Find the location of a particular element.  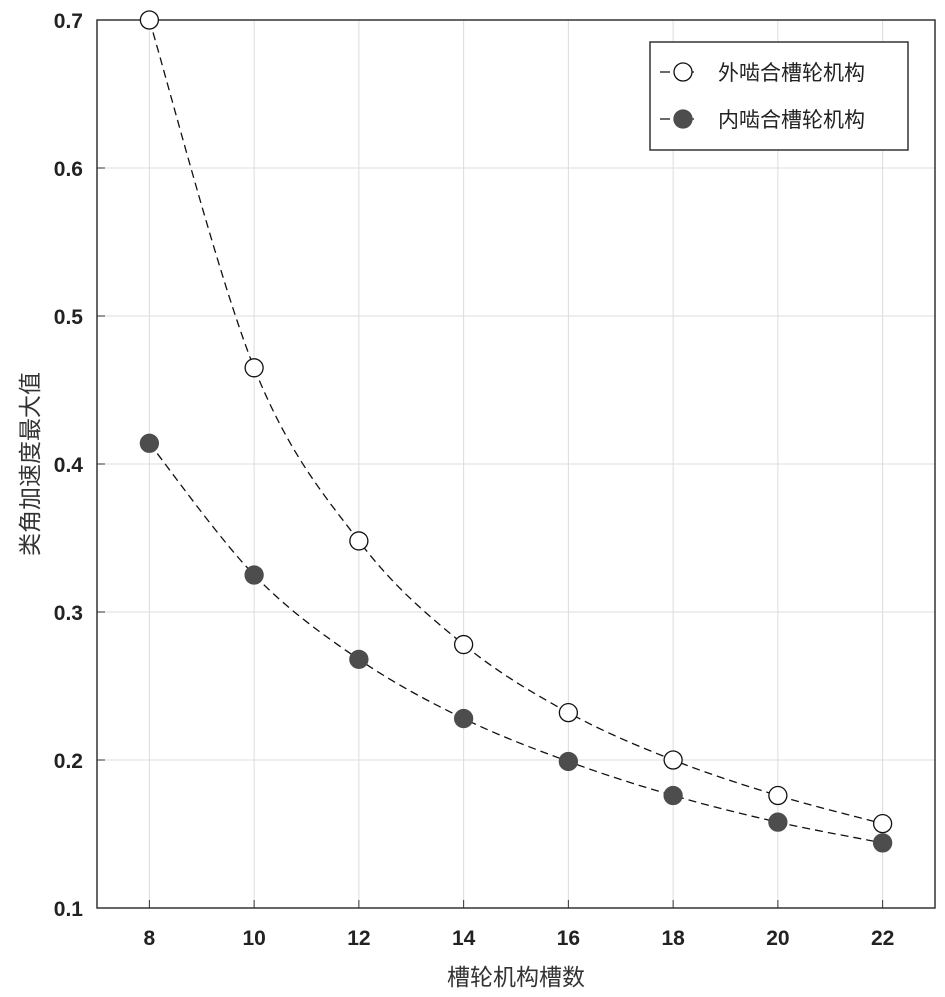

x-tick-label: 10 is located at coordinates (253, 938).